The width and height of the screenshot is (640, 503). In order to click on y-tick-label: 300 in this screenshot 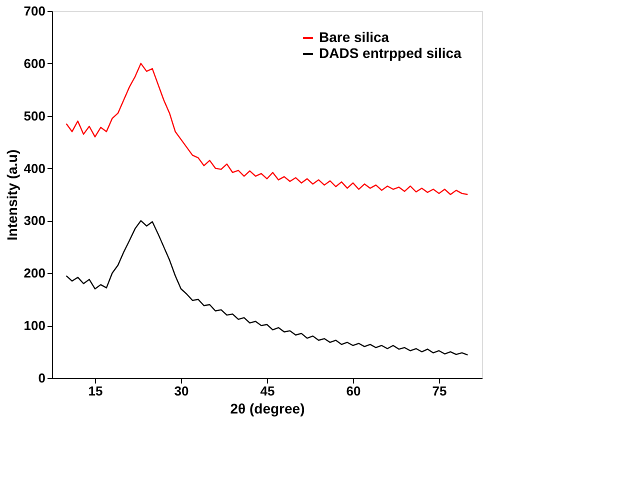, I will do `click(35, 220)`.